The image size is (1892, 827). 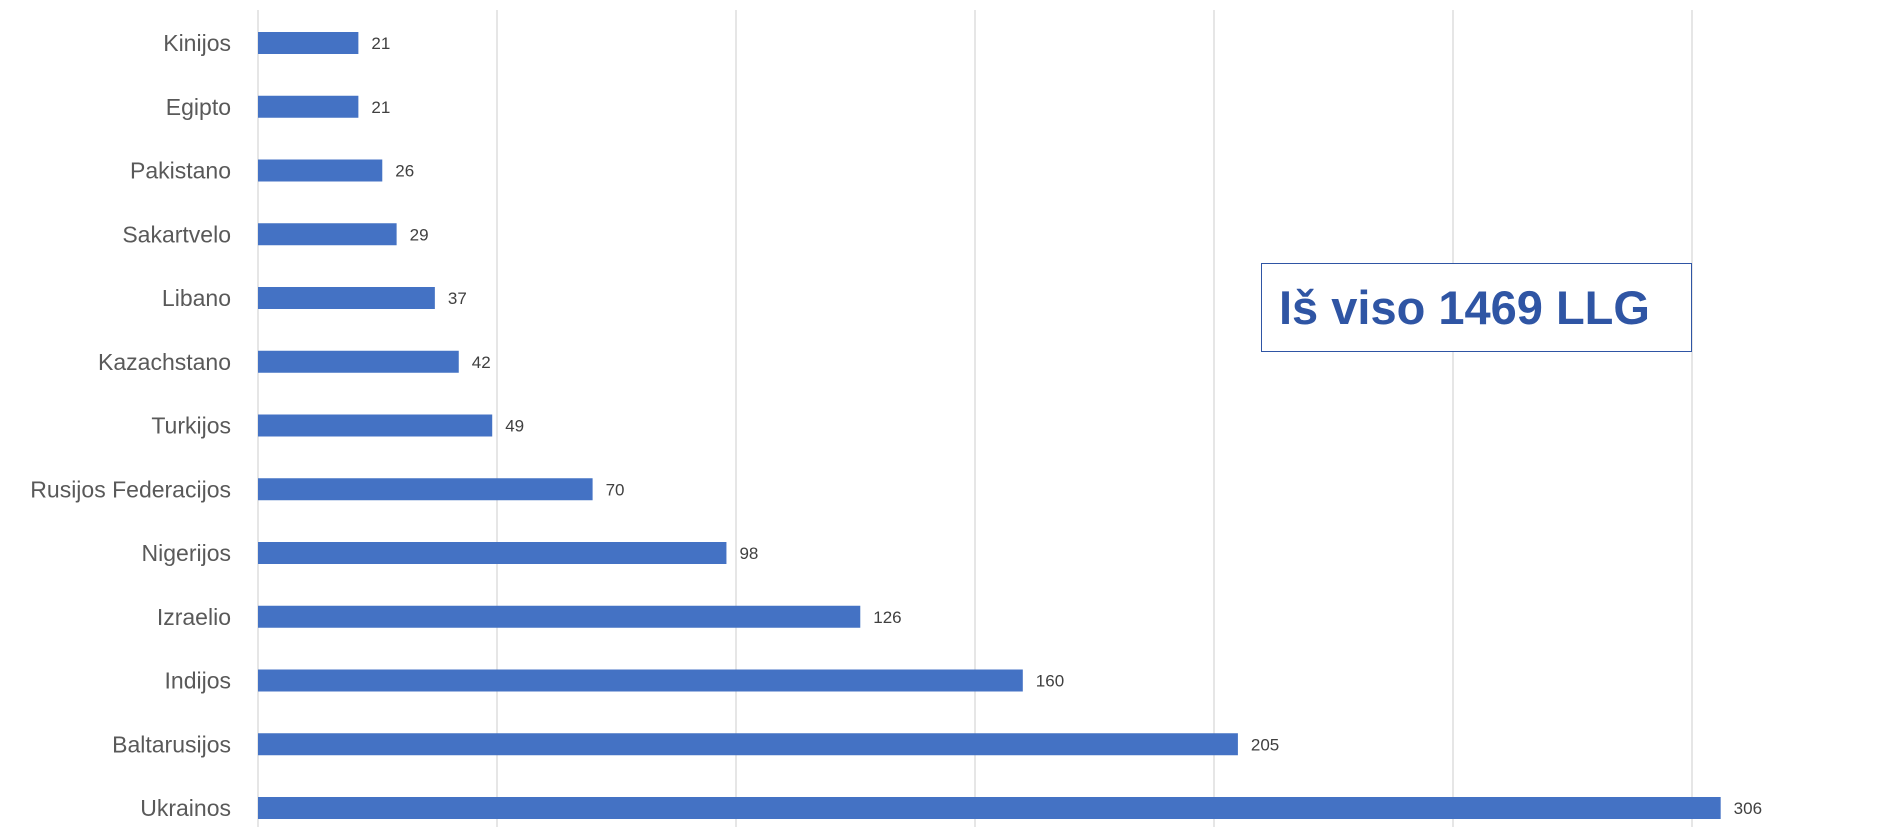 What do you see at coordinates (748, 553) in the screenshot?
I see `data-label-8: 98` at bounding box center [748, 553].